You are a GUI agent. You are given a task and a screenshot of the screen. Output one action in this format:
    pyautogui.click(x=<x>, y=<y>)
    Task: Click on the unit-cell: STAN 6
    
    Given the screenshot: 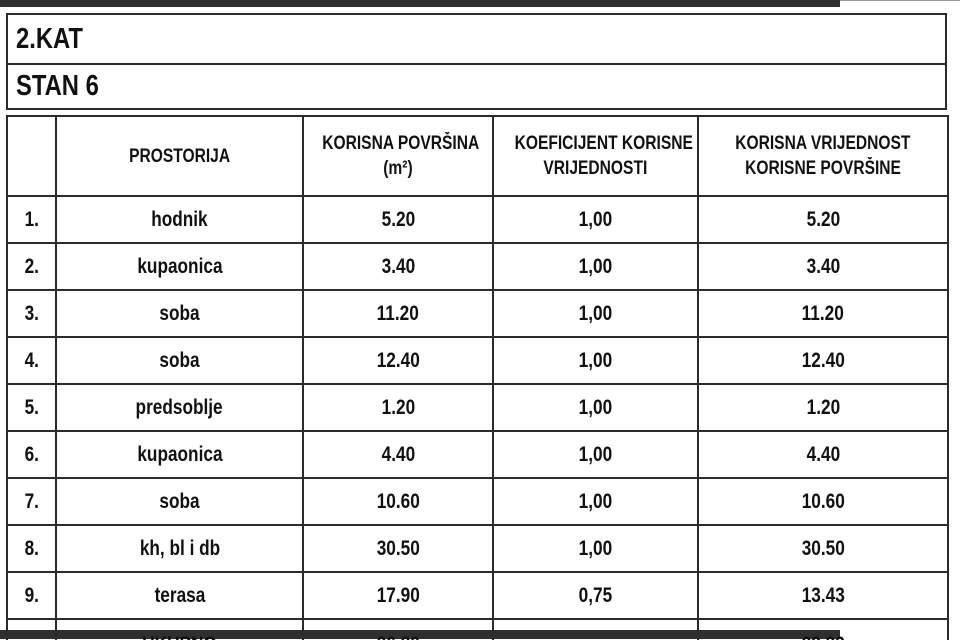 What is the action you would take?
    pyautogui.click(x=476, y=86)
    